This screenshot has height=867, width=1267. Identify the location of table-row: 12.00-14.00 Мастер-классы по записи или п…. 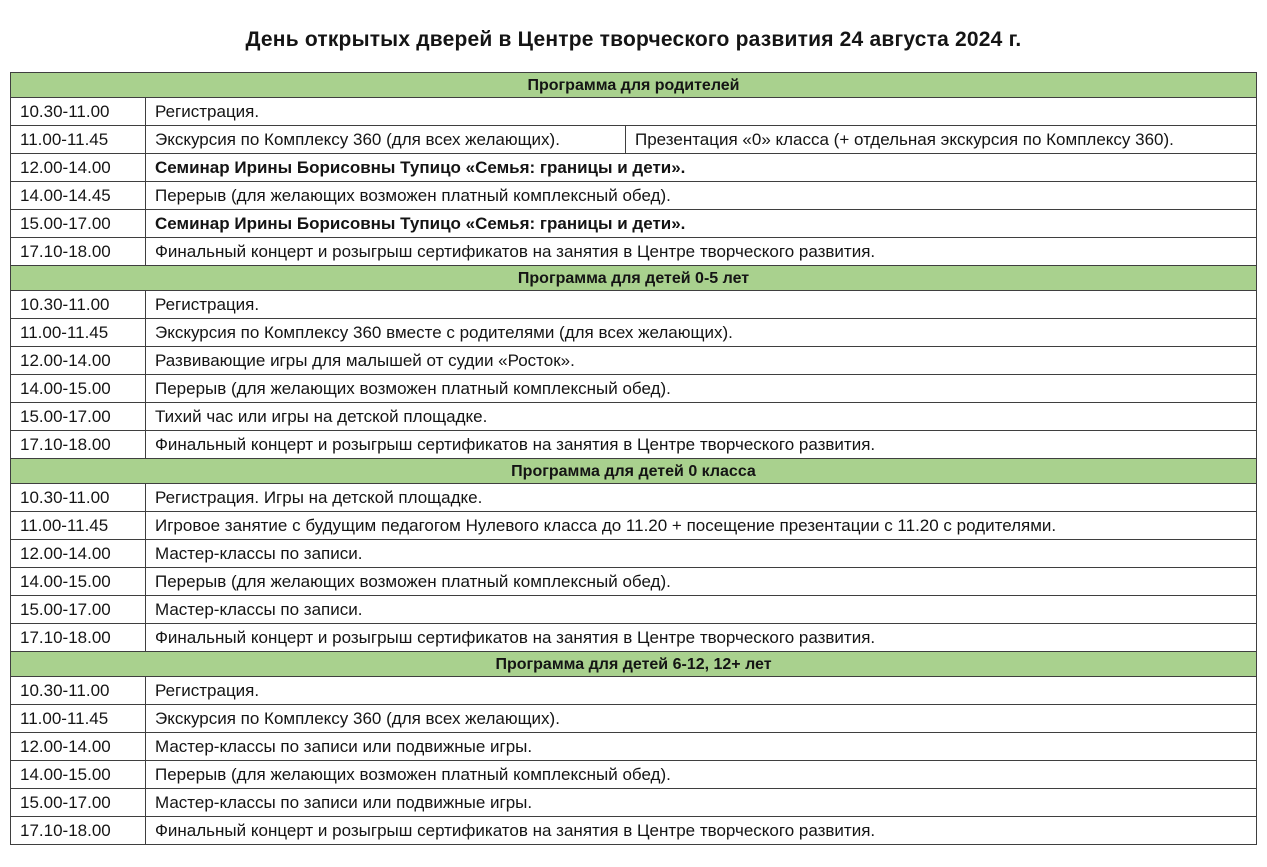
(634, 747).